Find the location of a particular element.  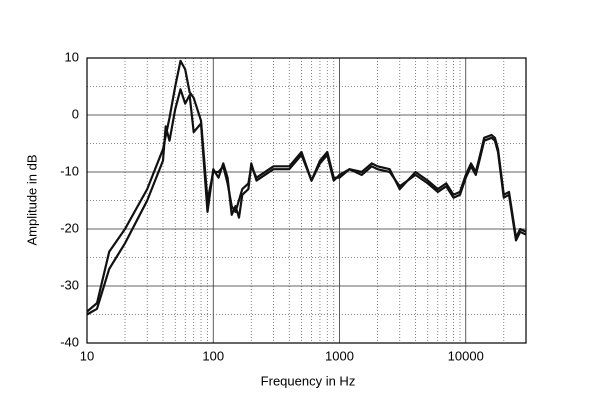

x-tick-label: 10000 is located at coordinates (466, 355).